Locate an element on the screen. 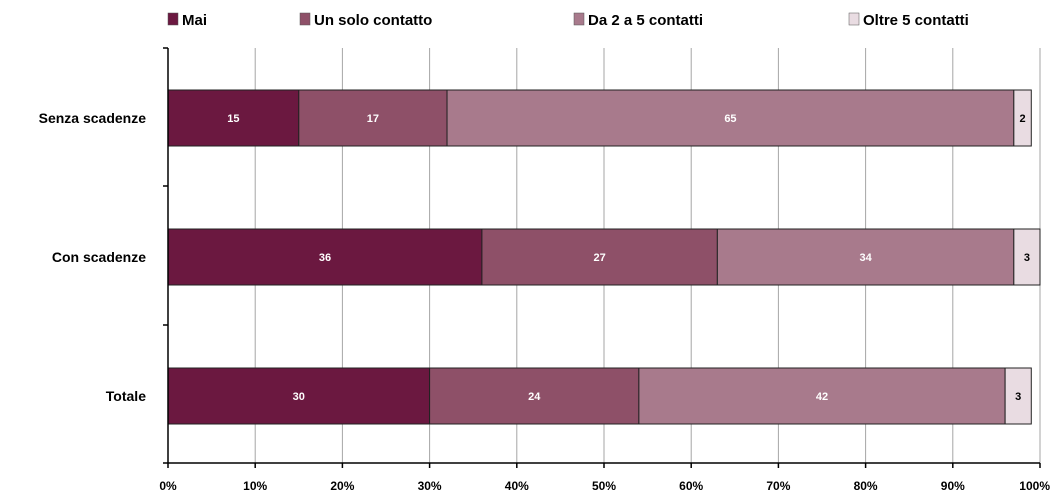  data-label: 42 is located at coordinates (822, 397).